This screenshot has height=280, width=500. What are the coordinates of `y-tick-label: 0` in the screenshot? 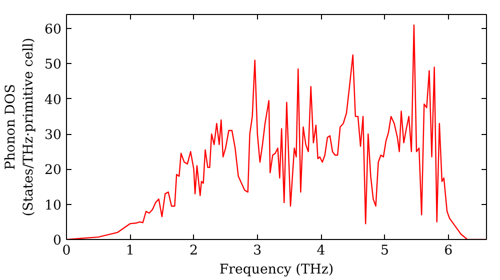 It's located at (57, 241).